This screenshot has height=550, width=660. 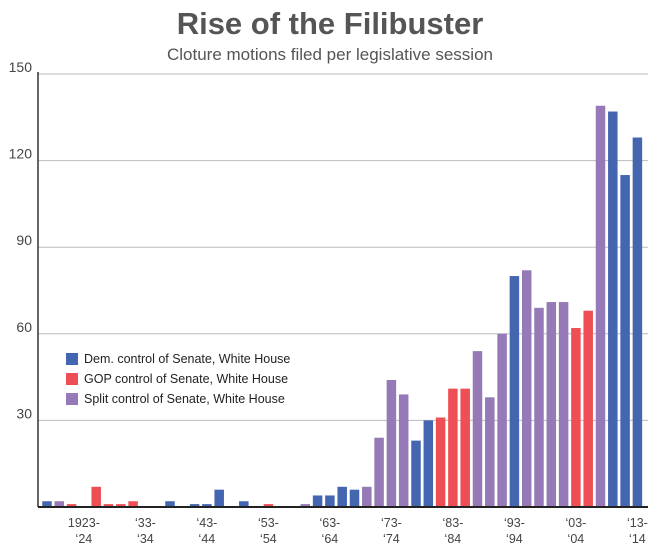 What do you see at coordinates (24, 240) in the screenshot?
I see `y-tick-label: 90` at bounding box center [24, 240].